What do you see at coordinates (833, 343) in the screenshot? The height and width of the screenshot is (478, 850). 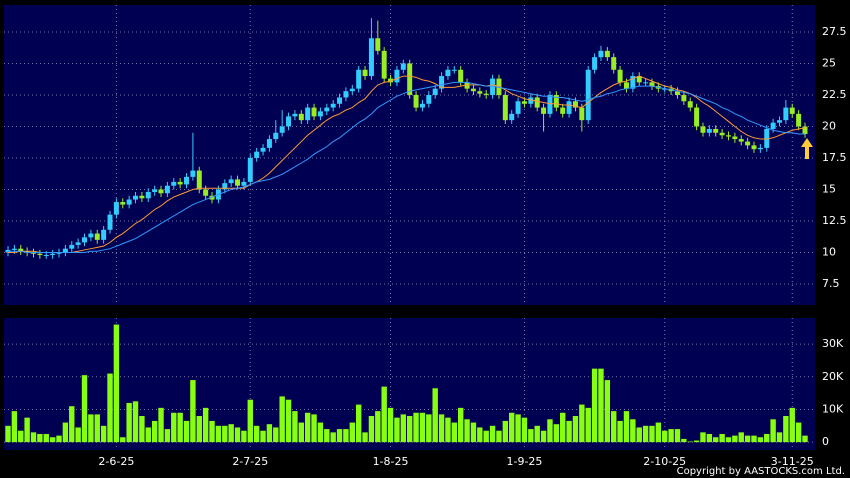 I see `y-tick-label: 30K` at bounding box center [833, 343].